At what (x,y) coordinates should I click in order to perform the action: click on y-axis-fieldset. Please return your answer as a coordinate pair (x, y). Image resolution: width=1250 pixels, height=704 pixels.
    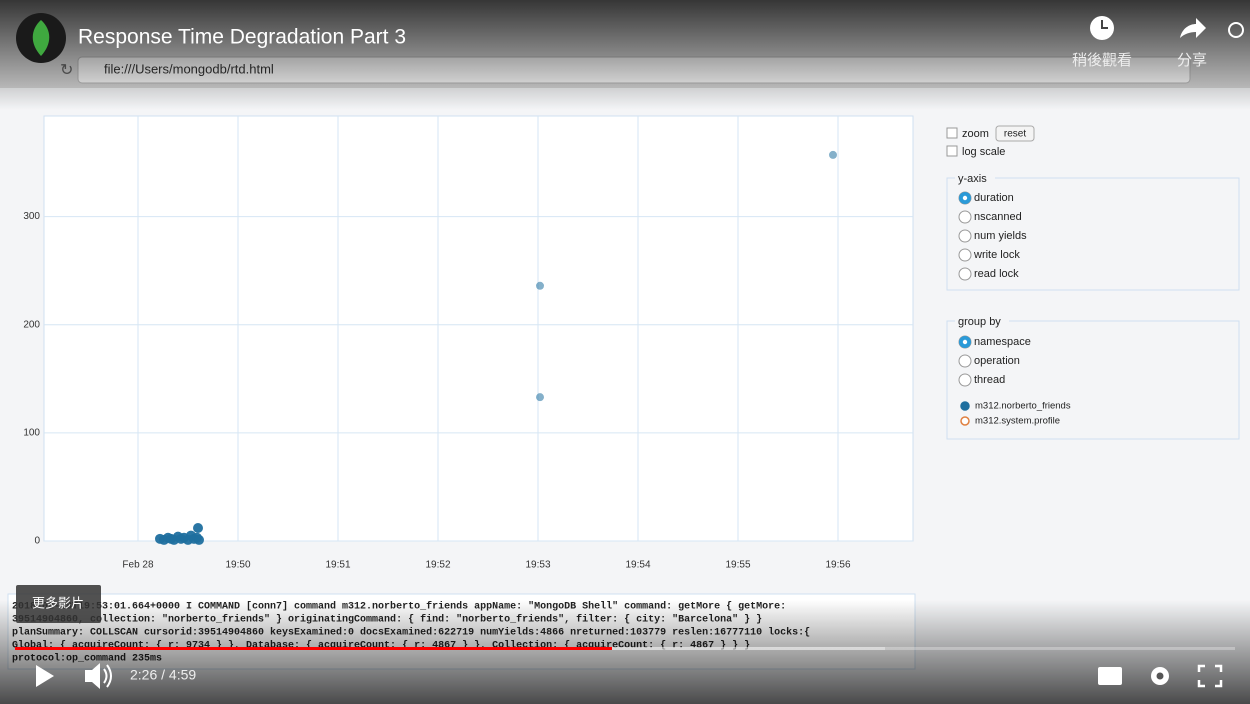
    Looking at the image, I should click on (1093, 234).